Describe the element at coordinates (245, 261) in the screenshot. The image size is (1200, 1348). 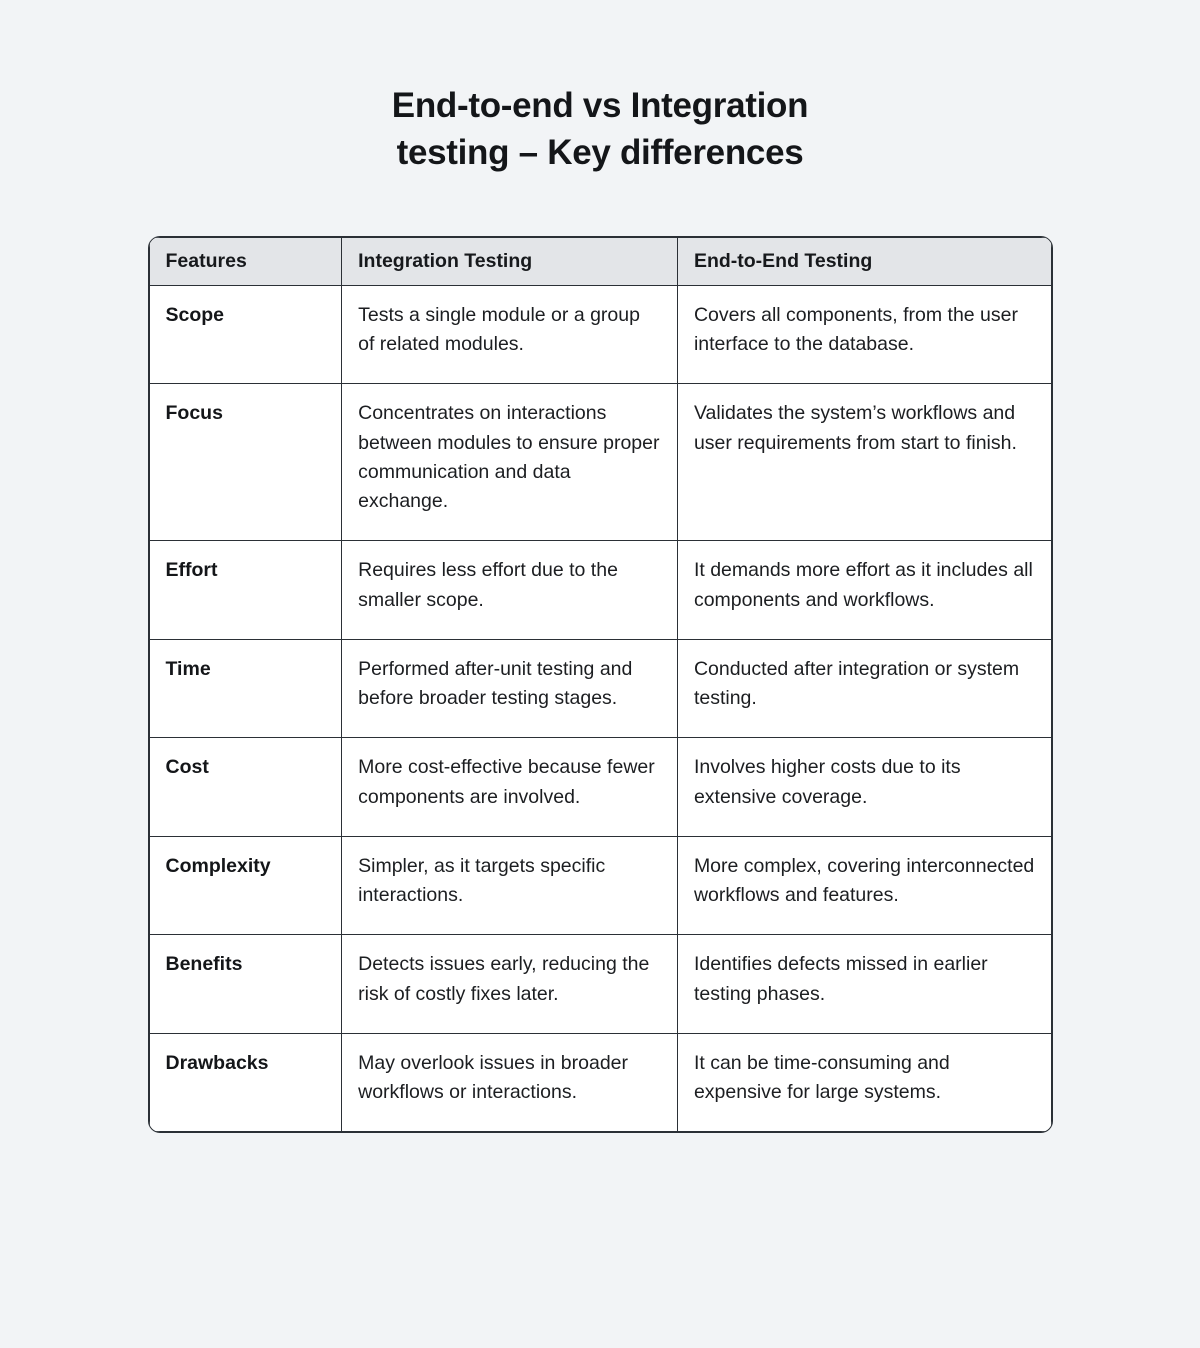
I see `column-header-features: Features` at that location.